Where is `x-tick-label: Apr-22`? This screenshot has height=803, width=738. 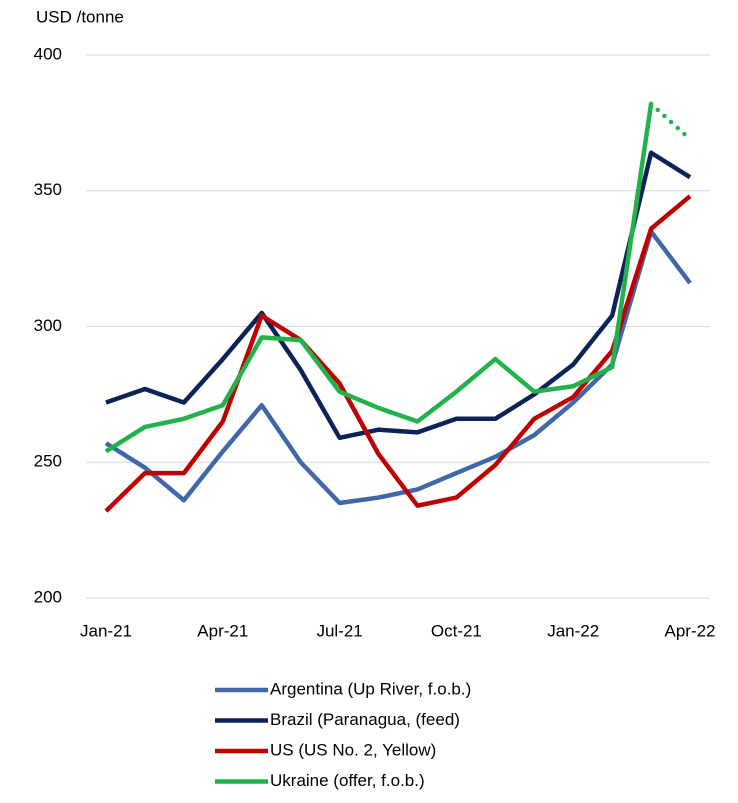 x-tick-label: Apr-22 is located at coordinates (689, 630).